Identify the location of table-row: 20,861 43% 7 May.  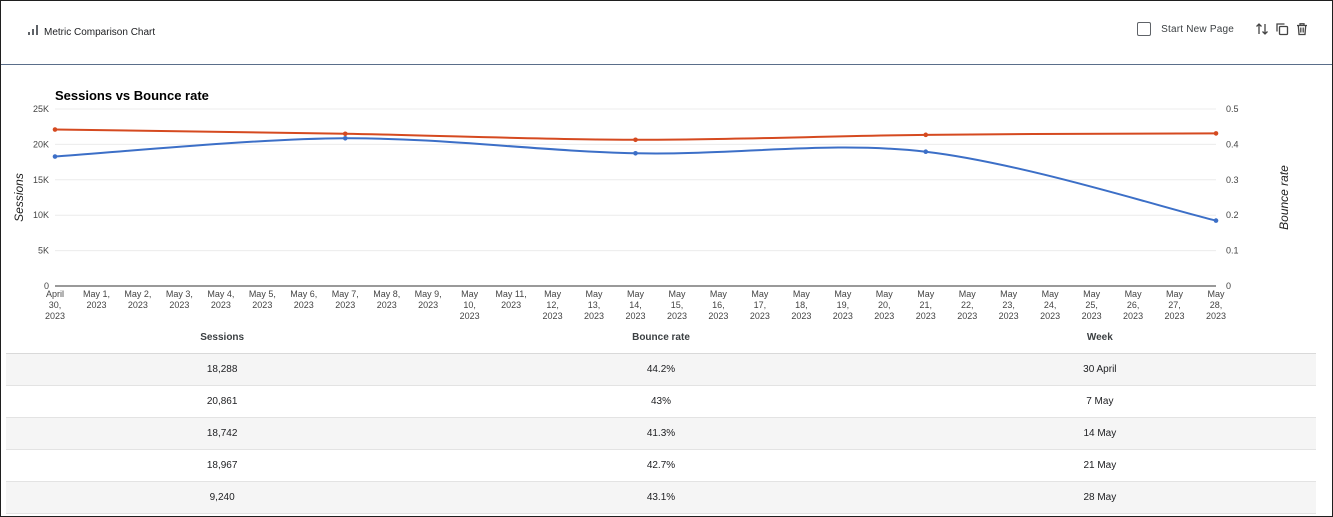
(661, 401).